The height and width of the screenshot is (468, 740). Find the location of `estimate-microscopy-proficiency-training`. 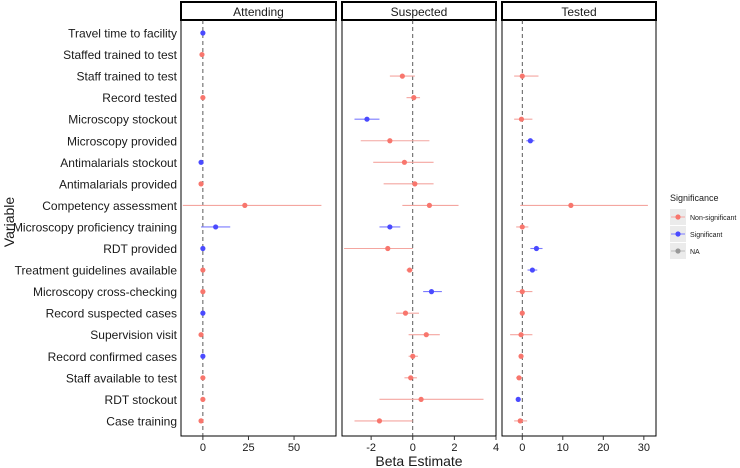

estimate-microscopy-proficiency-training is located at coordinates (522, 227).